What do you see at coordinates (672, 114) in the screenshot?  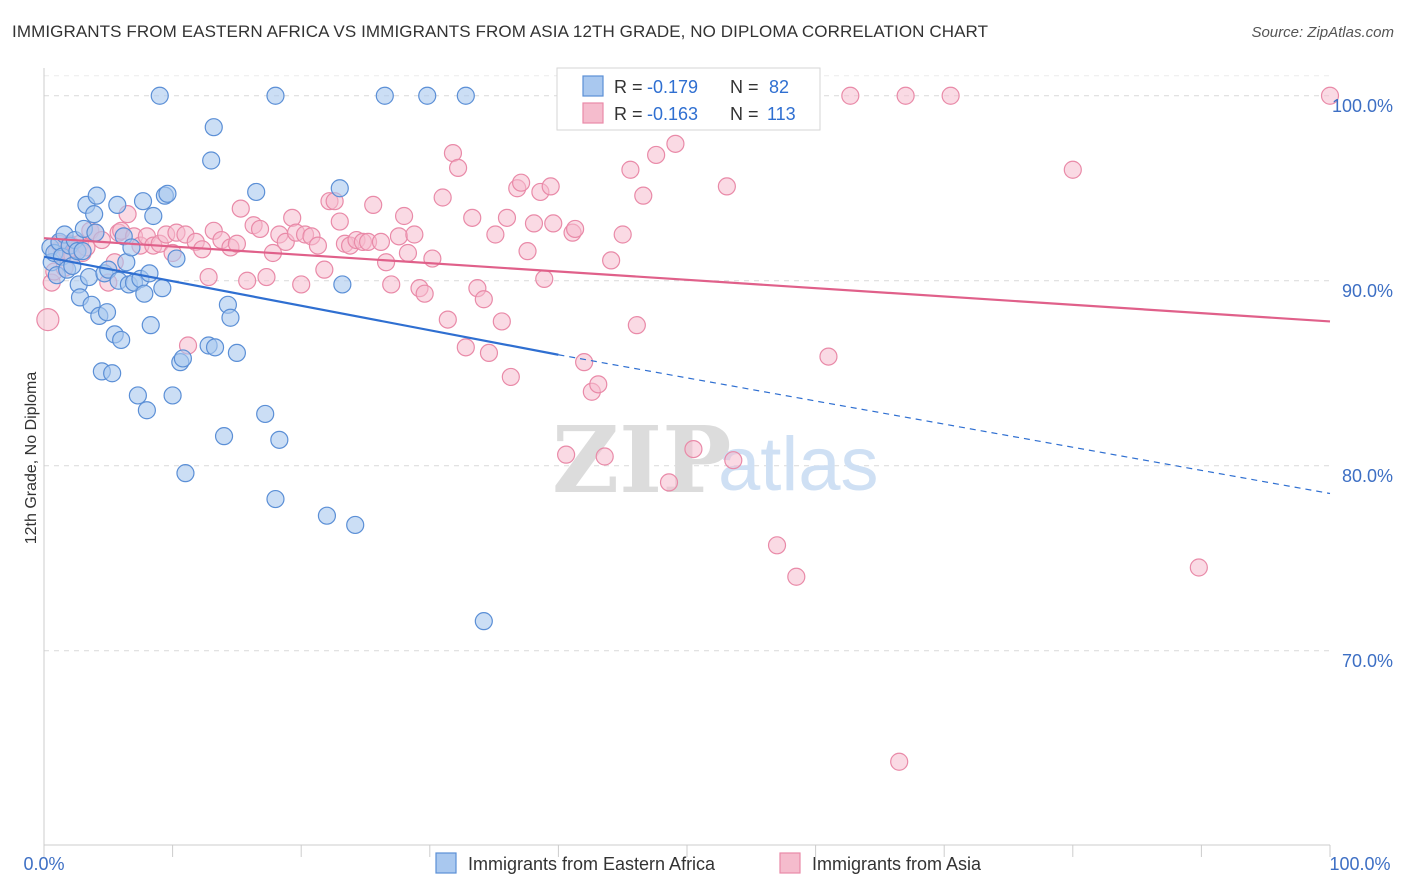 I see `legend-r-value-2: -0.163` at bounding box center [672, 114].